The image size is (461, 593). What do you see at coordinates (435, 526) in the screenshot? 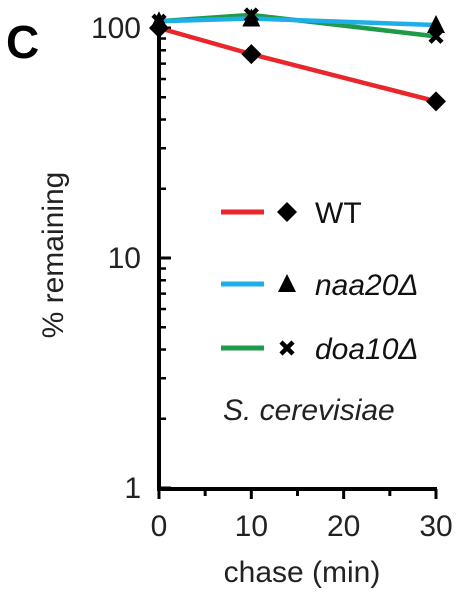
I see `x-tick-label: 30` at bounding box center [435, 526].